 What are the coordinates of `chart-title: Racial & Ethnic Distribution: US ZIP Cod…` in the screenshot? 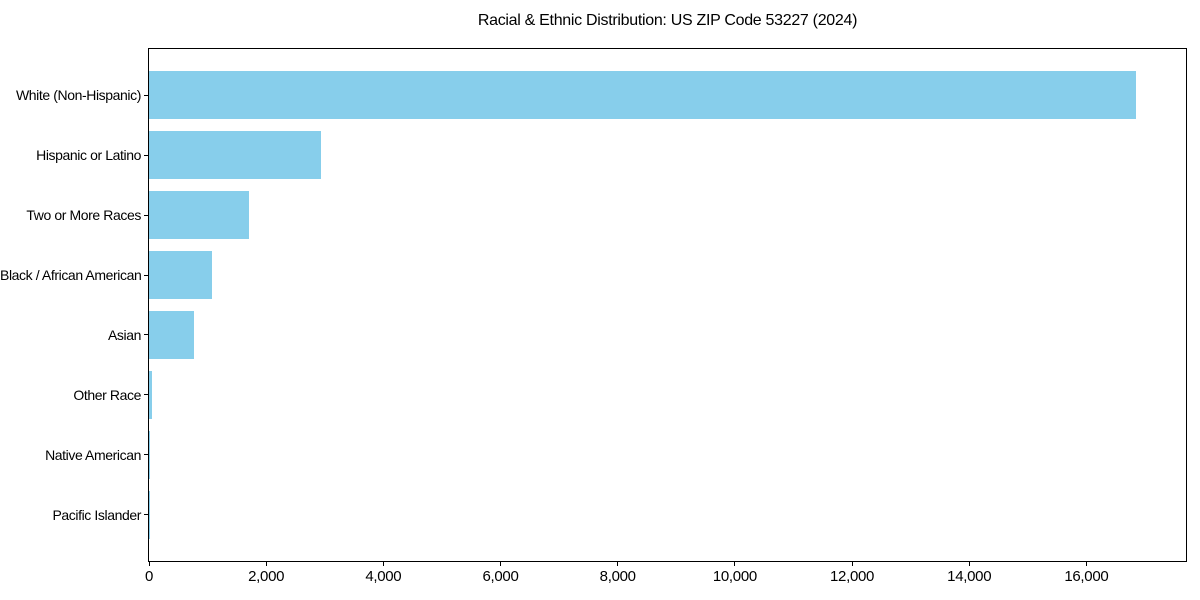 It's located at (667, 20).